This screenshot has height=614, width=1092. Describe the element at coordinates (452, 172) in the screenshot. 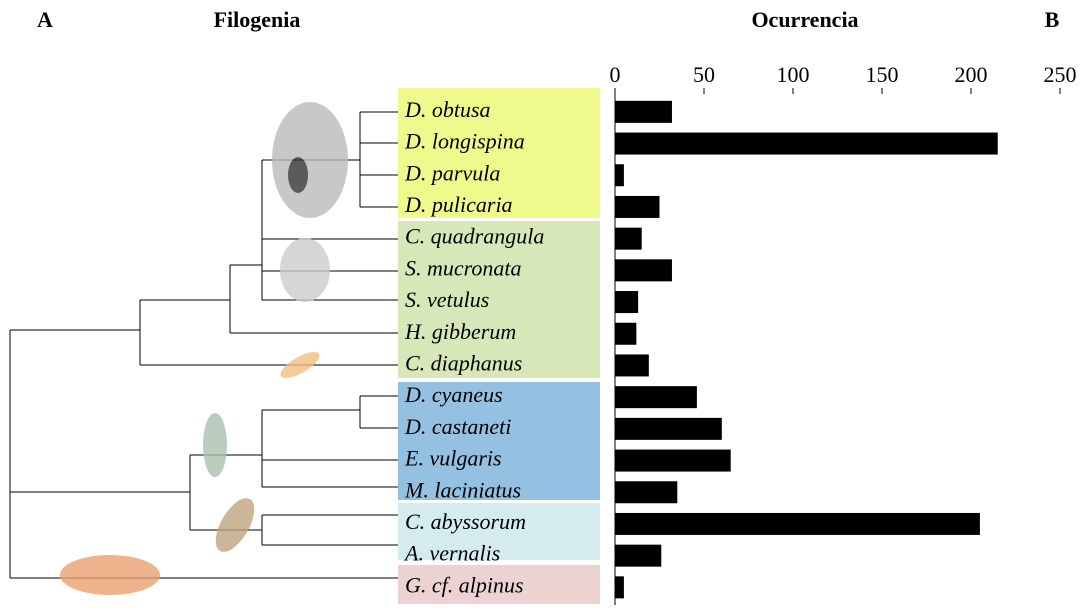

I see `category-label: D. parvula` at that location.